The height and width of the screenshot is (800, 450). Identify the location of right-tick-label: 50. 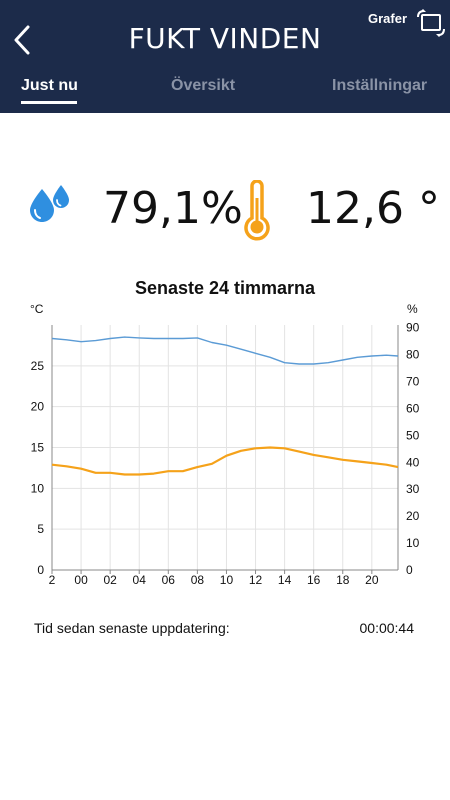
(413, 435).